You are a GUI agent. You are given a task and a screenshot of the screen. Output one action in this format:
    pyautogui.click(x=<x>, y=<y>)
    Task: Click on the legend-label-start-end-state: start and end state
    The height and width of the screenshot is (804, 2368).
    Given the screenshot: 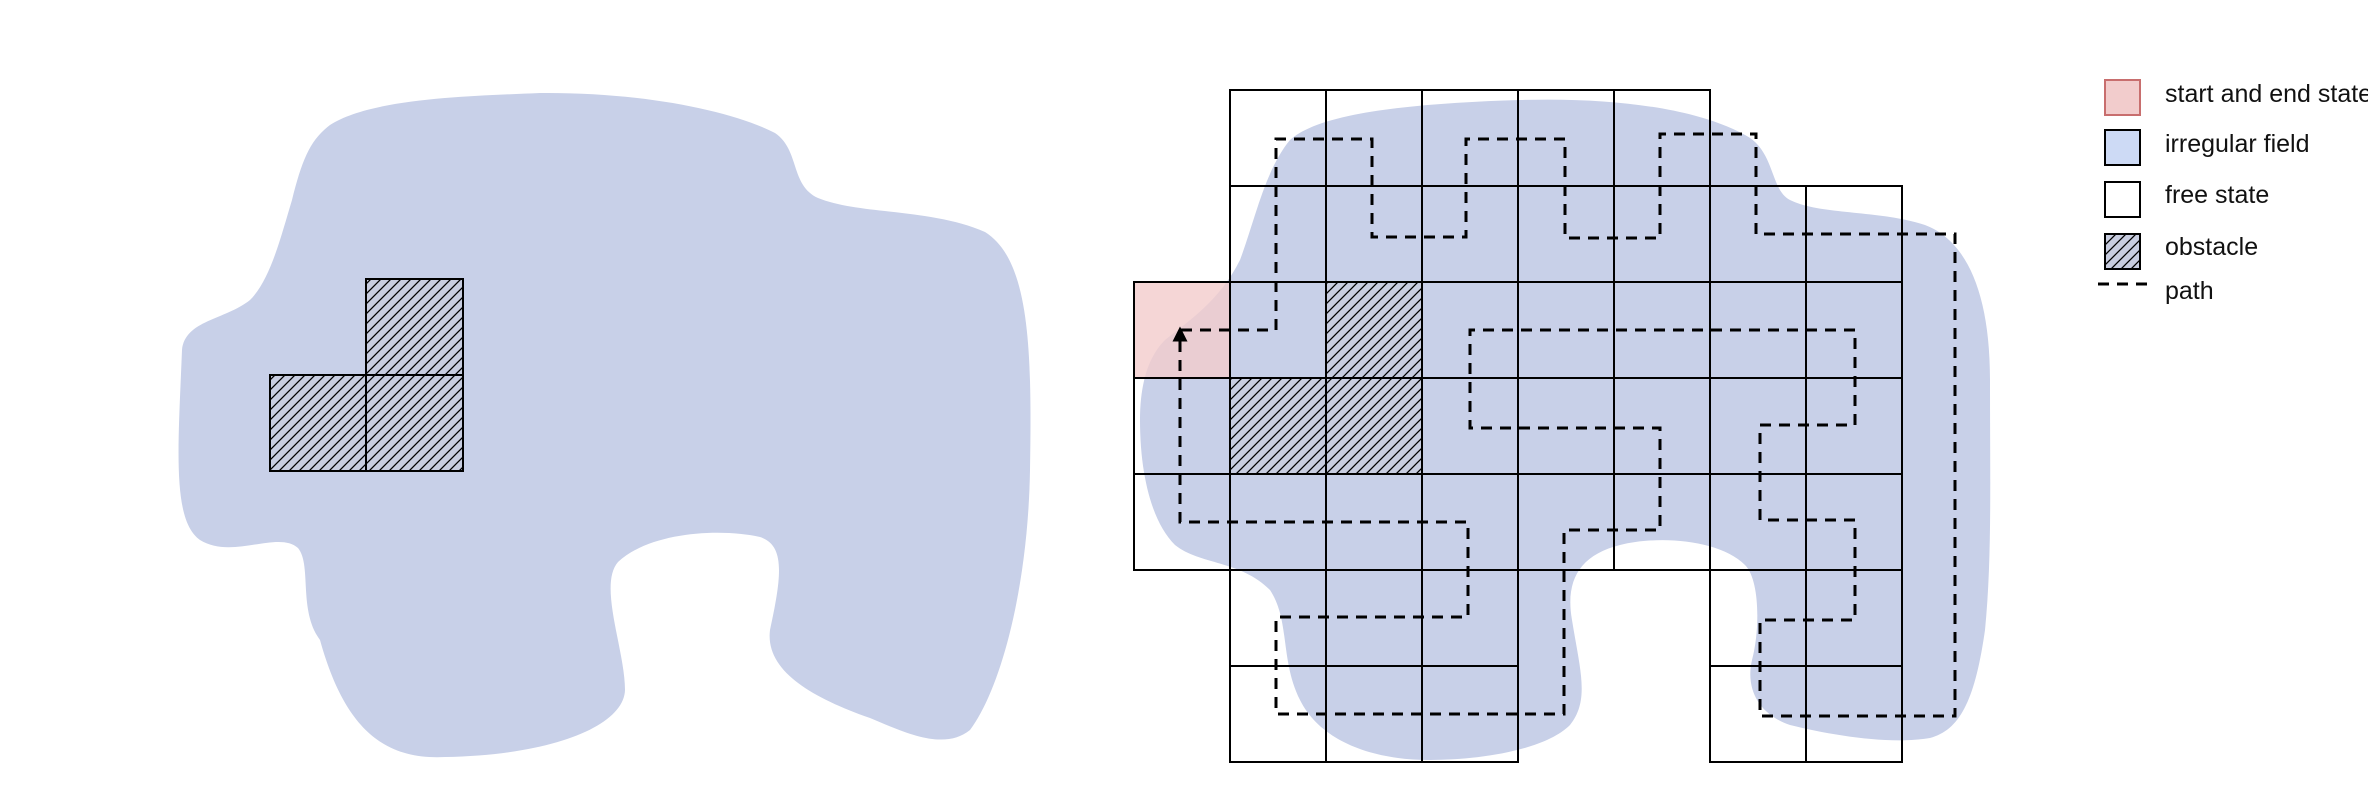 What is the action you would take?
    pyautogui.click(x=2266, y=94)
    